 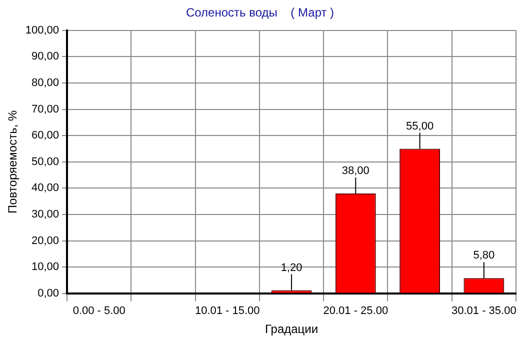 I want to click on y-tick-label: 50,00, so click(x=46, y=162).